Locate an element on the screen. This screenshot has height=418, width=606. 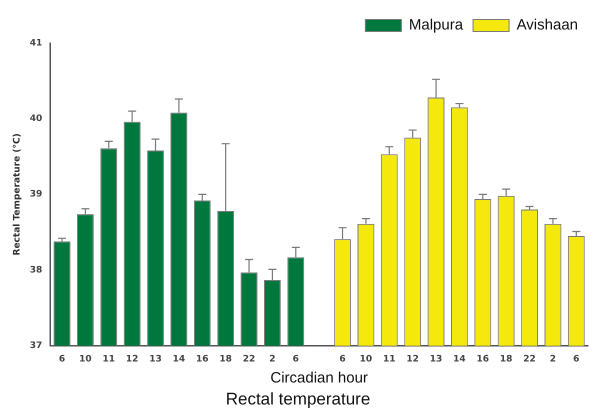
y-tick-label: 40 is located at coordinates (36, 119).